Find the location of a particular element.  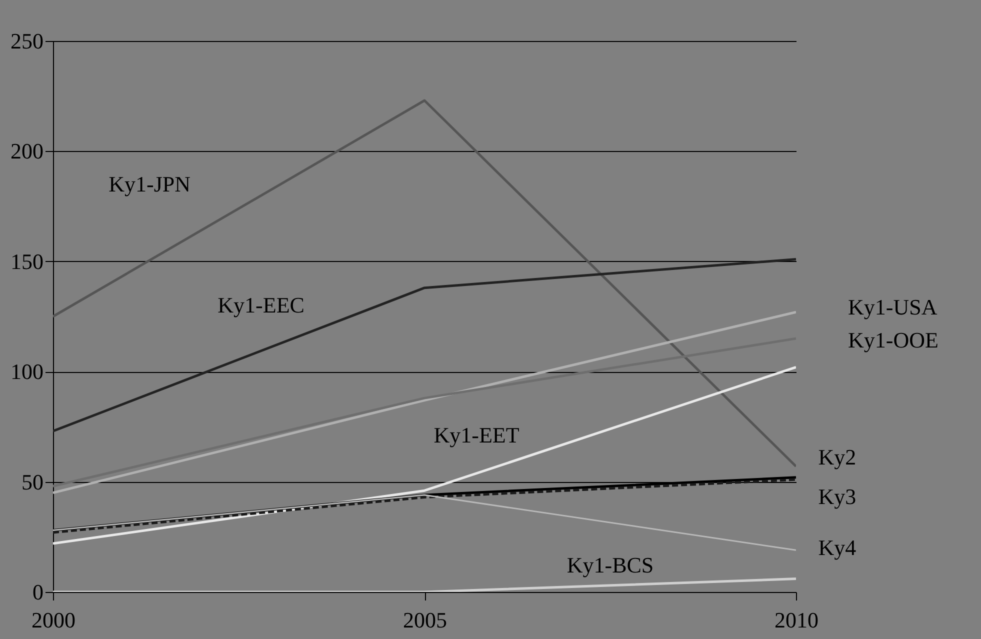

series-label: Ky4 is located at coordinates (837, 547).